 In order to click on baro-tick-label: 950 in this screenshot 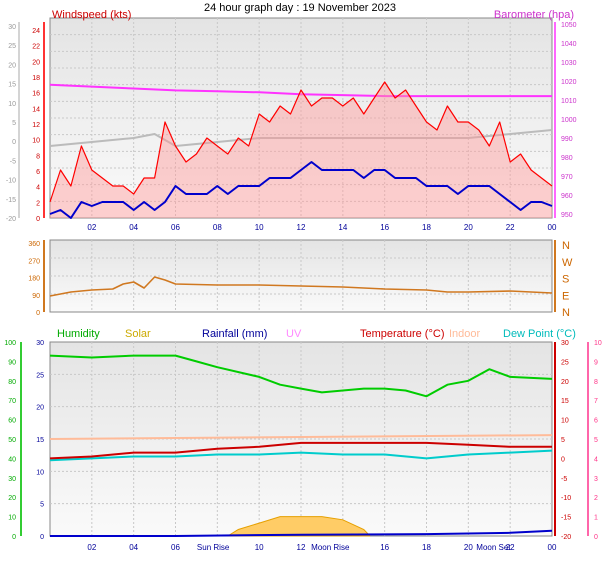, I will do `click(567, 215)`.